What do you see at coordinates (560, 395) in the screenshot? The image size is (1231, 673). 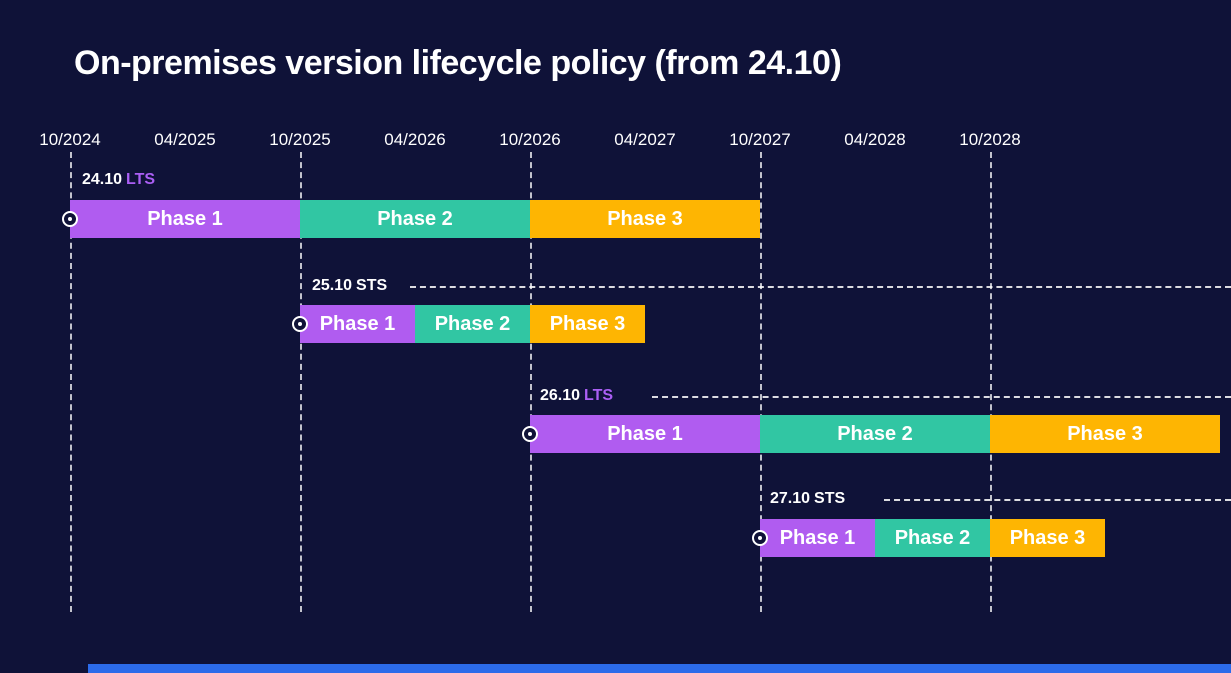 I see `release-version: 26.10` at bounding box center [560, 395].